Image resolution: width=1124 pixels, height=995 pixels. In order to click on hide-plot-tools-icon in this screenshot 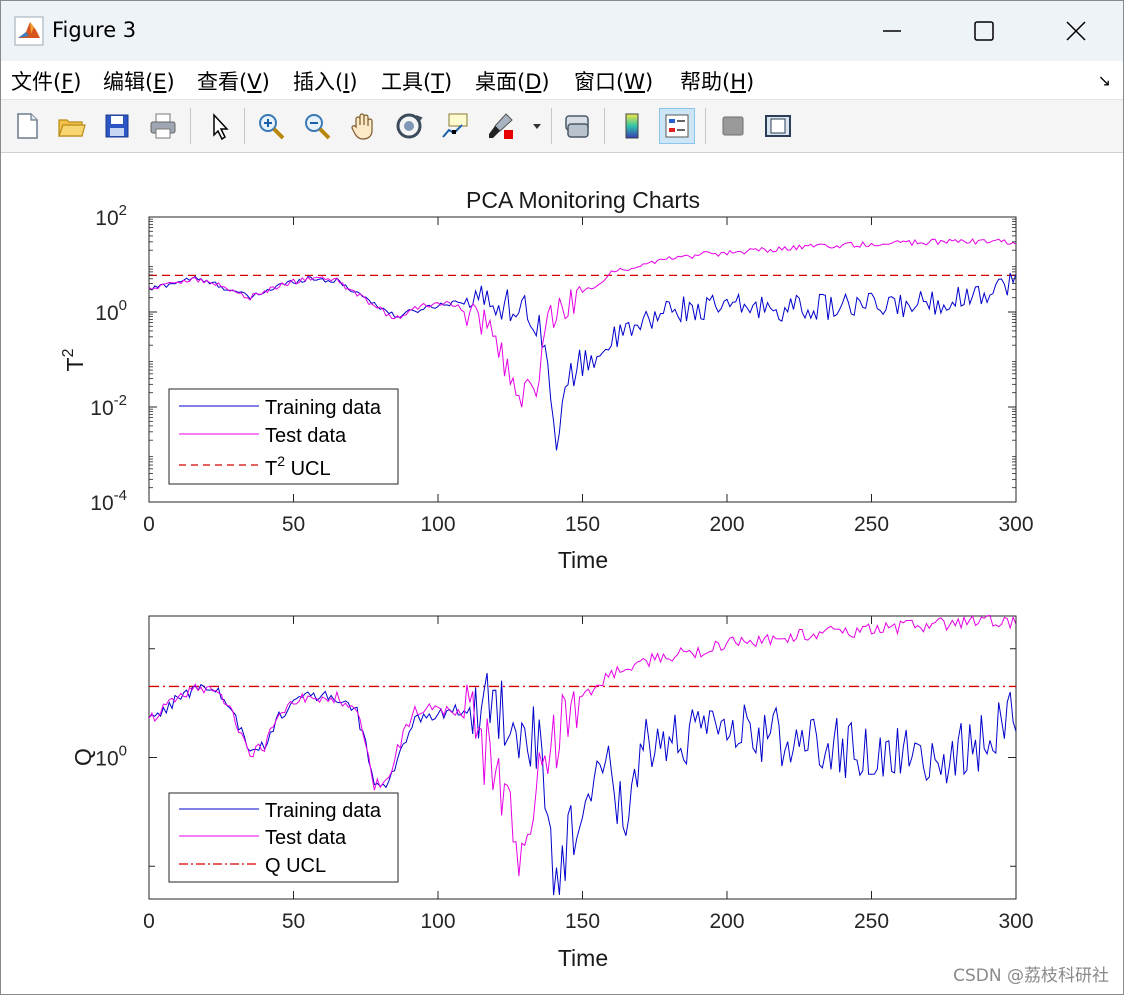, I will do `click(733, 126)`.